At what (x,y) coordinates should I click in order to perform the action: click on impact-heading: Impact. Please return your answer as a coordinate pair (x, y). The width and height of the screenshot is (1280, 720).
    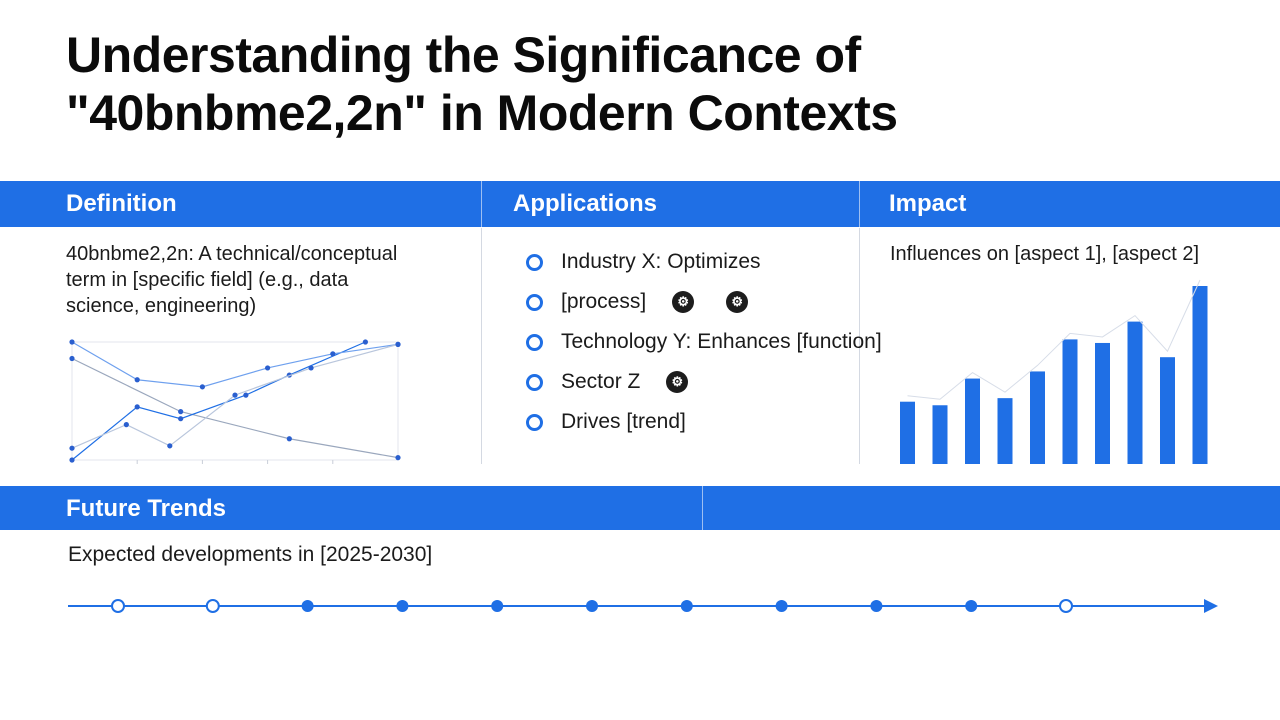
    Looking at the image, I should click on (928, 203).